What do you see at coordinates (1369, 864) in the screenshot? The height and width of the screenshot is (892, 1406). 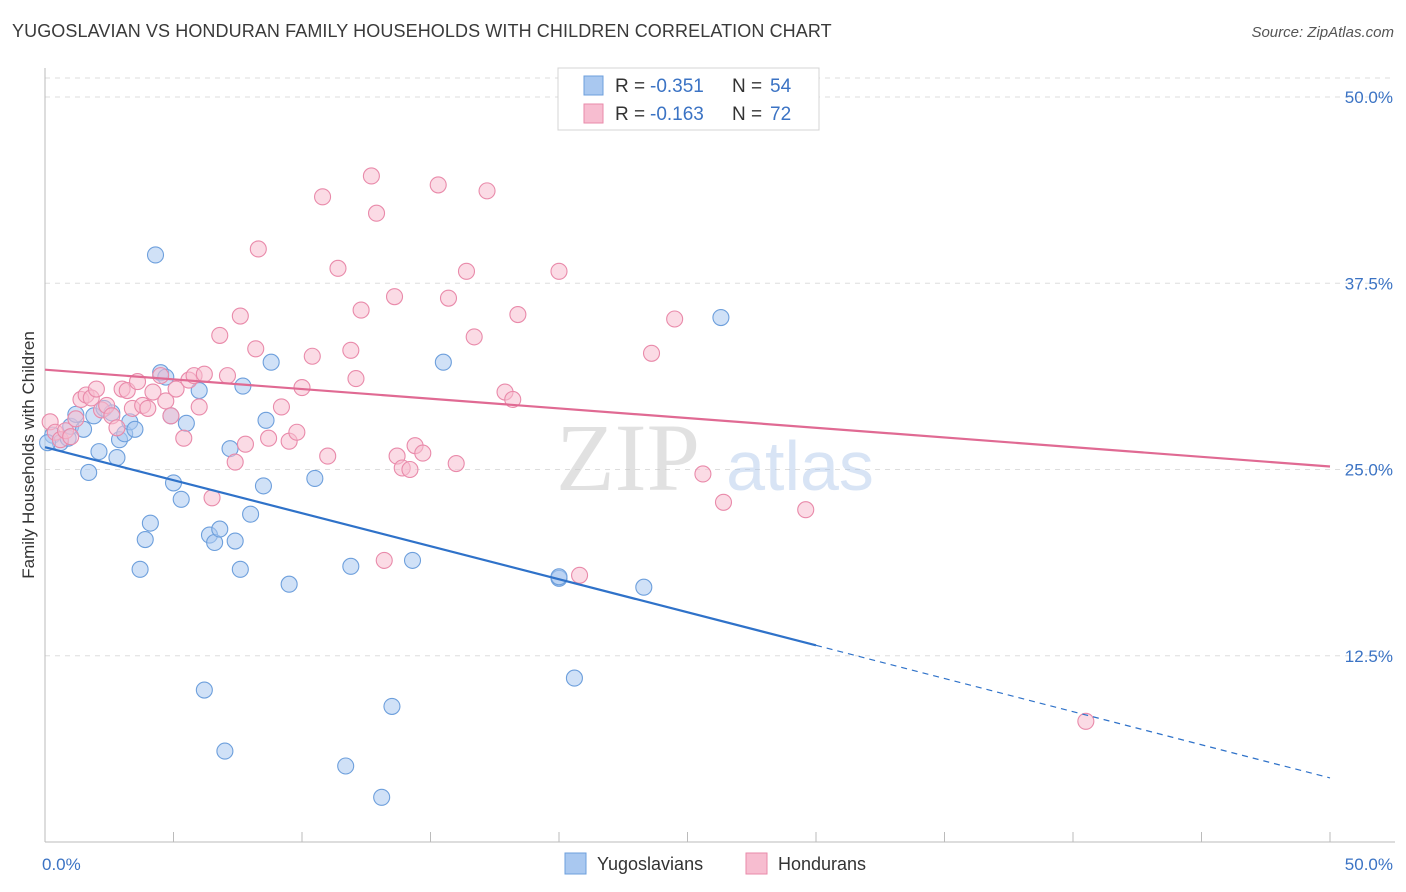 I see `x-tick-label: 50.0%` at bounding box center [1369, 864].